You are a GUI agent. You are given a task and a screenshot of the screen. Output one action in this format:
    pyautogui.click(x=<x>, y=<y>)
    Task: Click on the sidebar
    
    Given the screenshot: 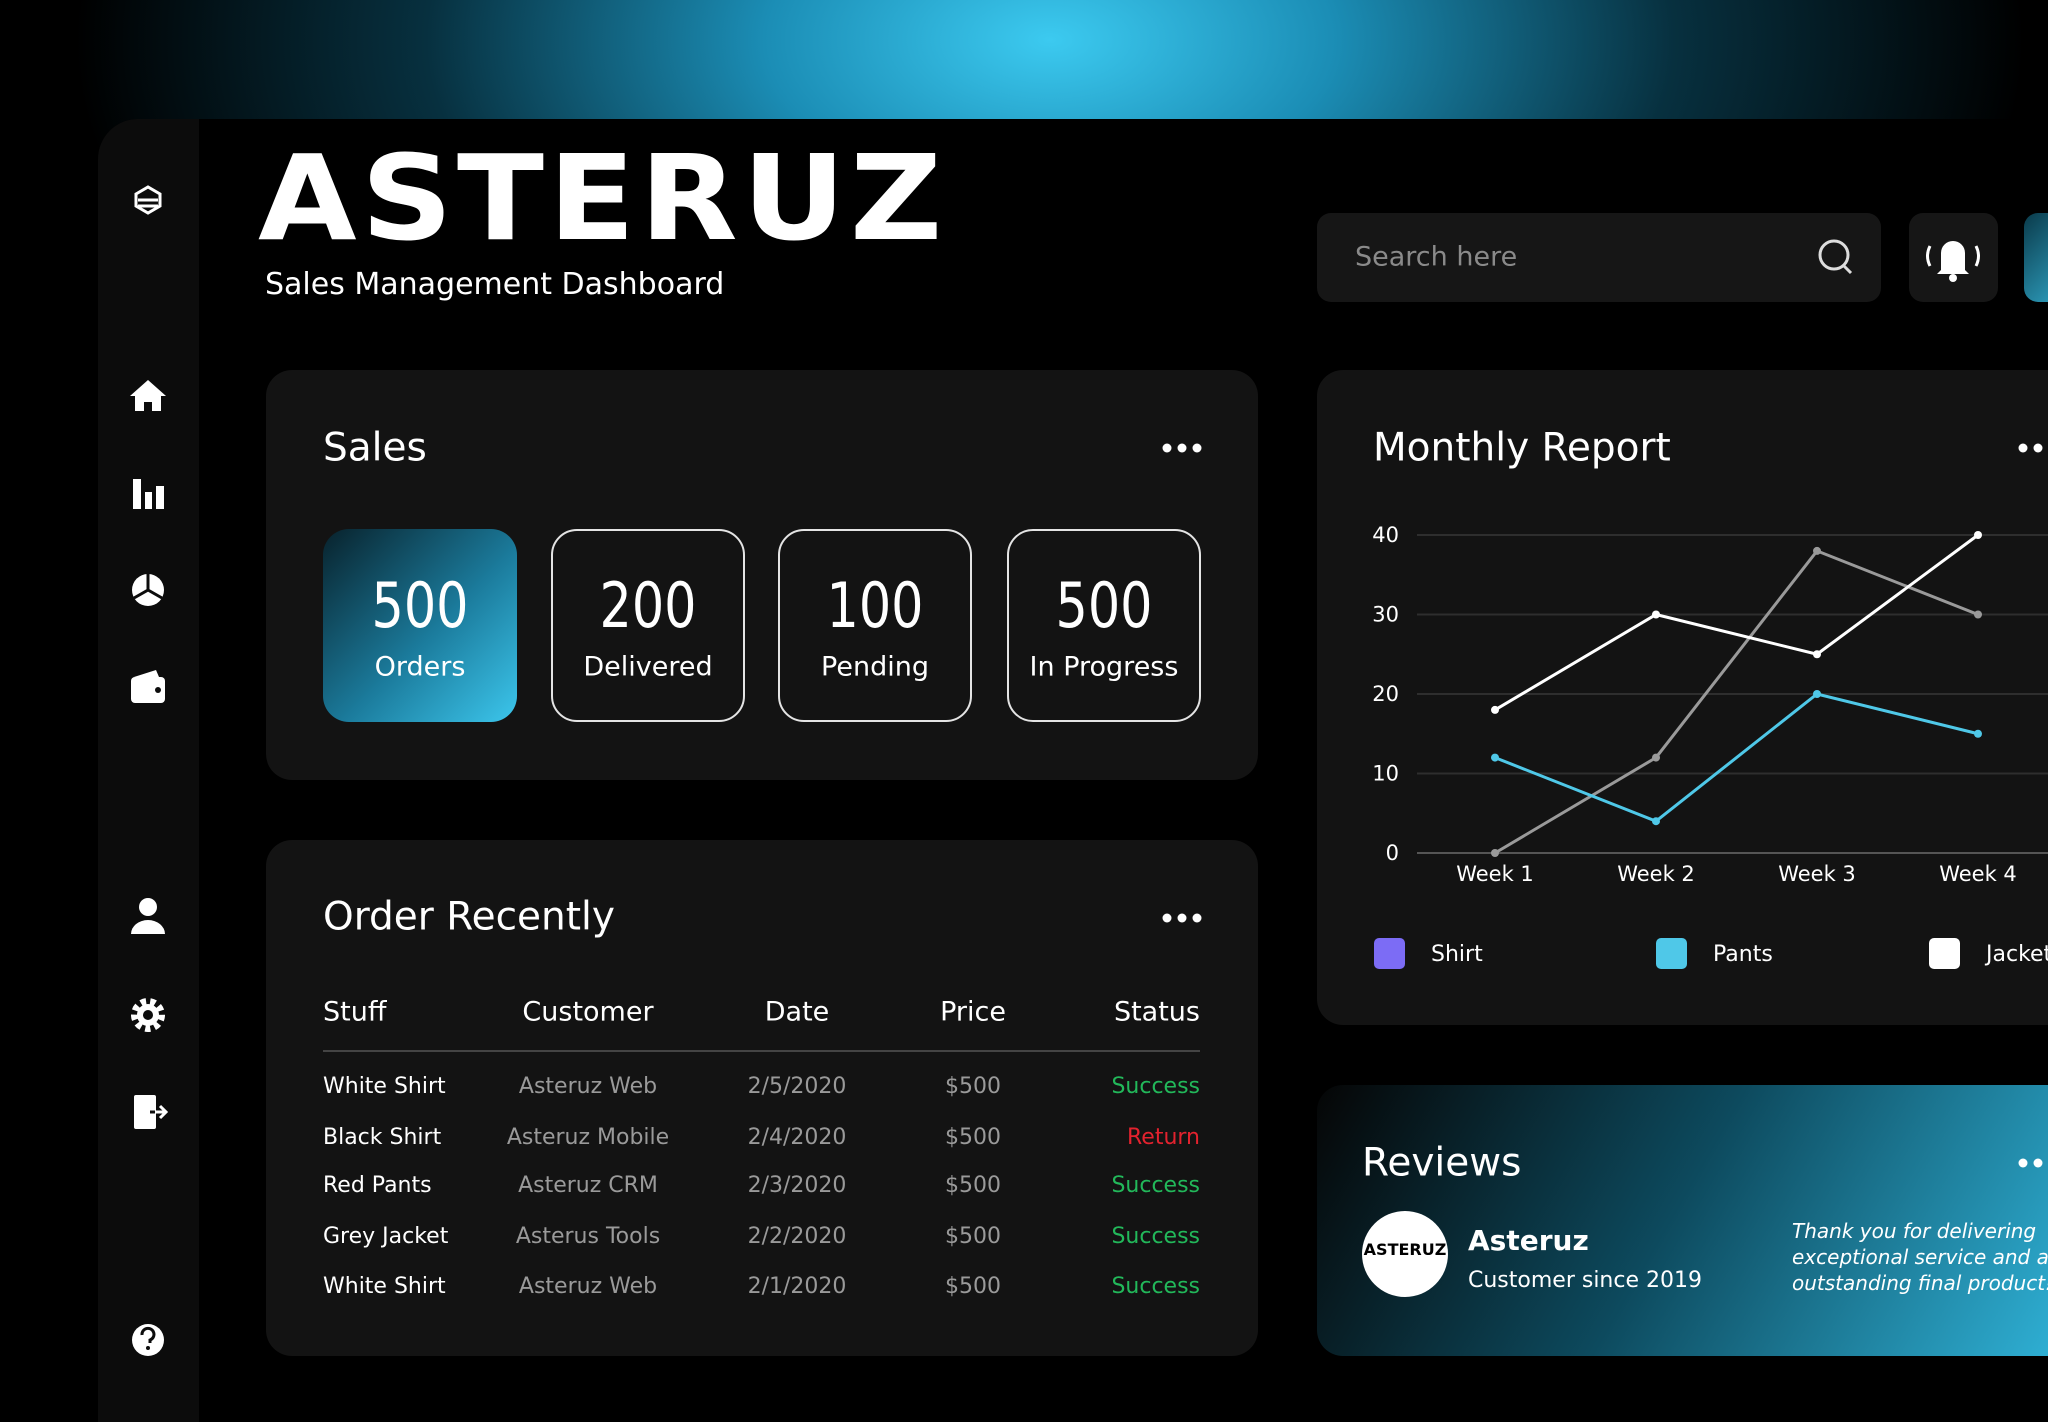 What is the action you would take?
    pyautogui.click(x=148, y=770)
    